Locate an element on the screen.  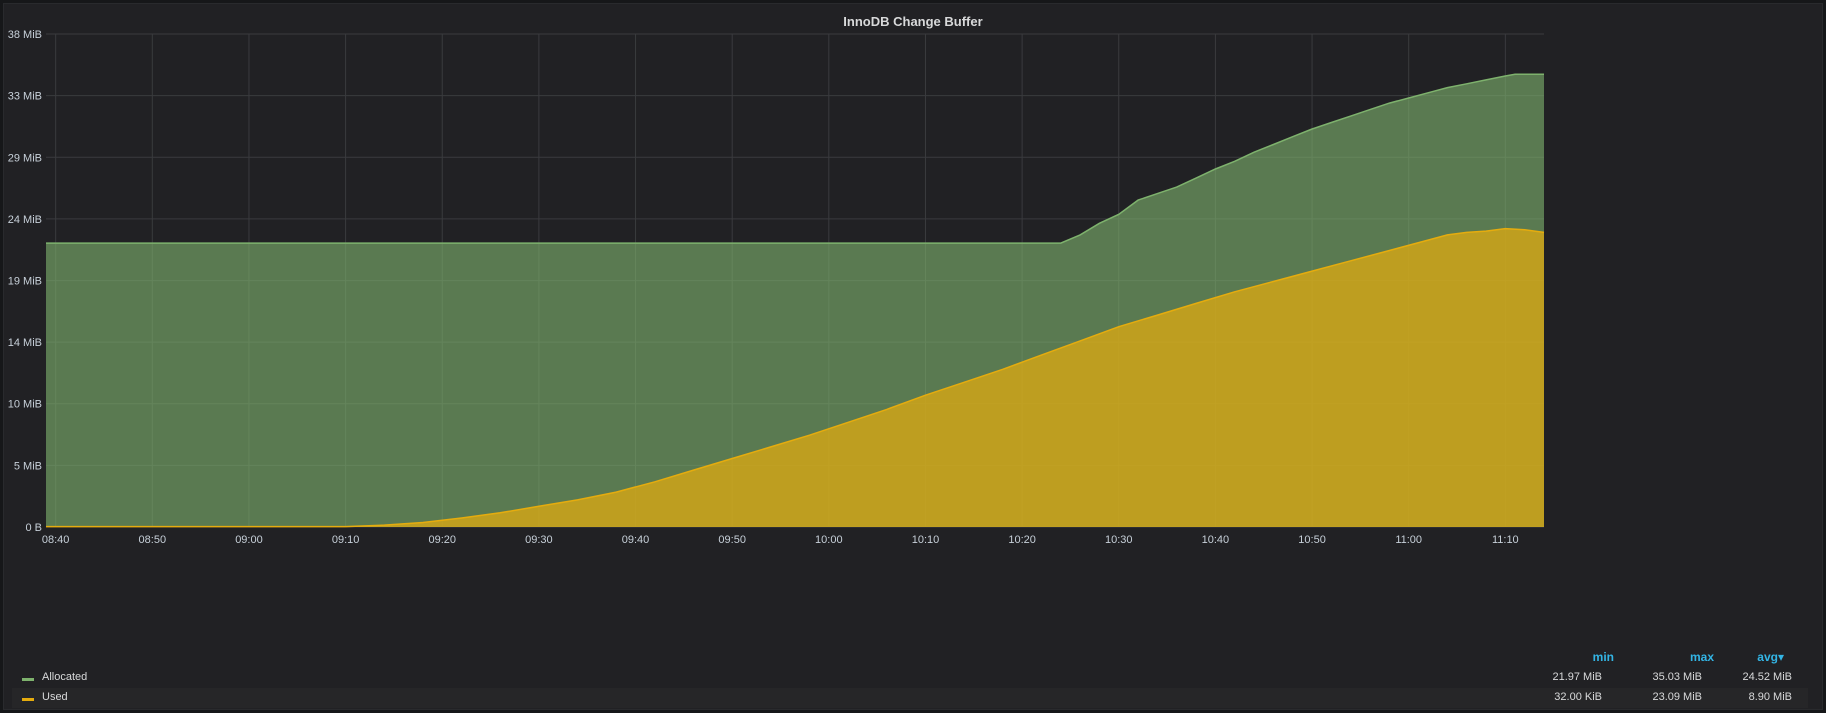
legend-max-value: 35.03 MiB is located at coordinates (1677, 677).